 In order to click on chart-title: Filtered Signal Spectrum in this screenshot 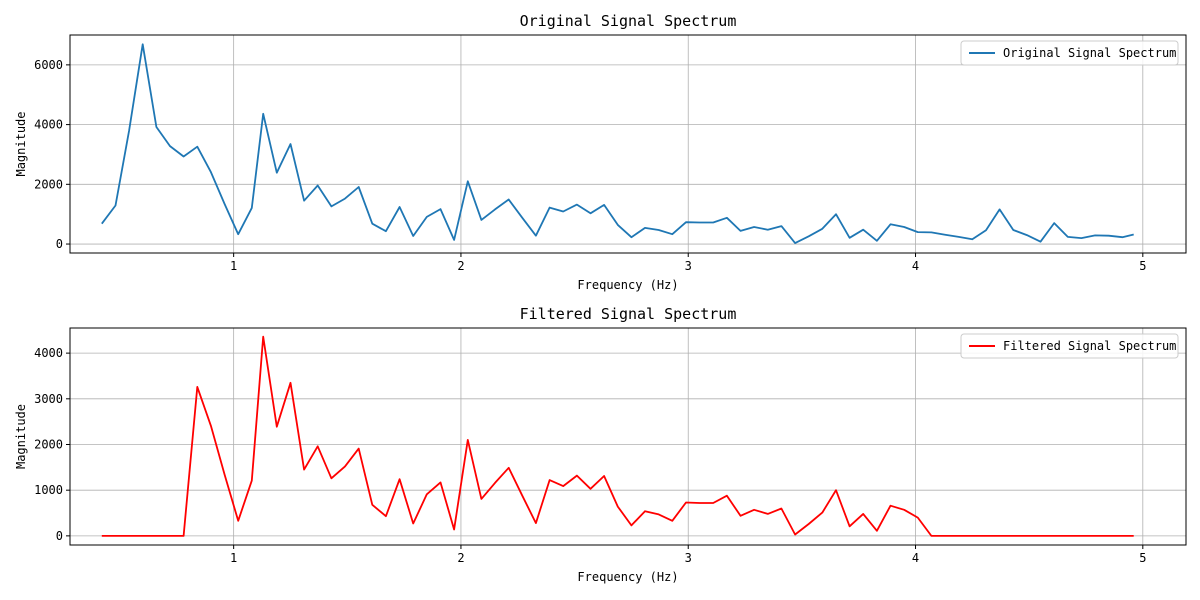, I will do `click(628, 314)`.